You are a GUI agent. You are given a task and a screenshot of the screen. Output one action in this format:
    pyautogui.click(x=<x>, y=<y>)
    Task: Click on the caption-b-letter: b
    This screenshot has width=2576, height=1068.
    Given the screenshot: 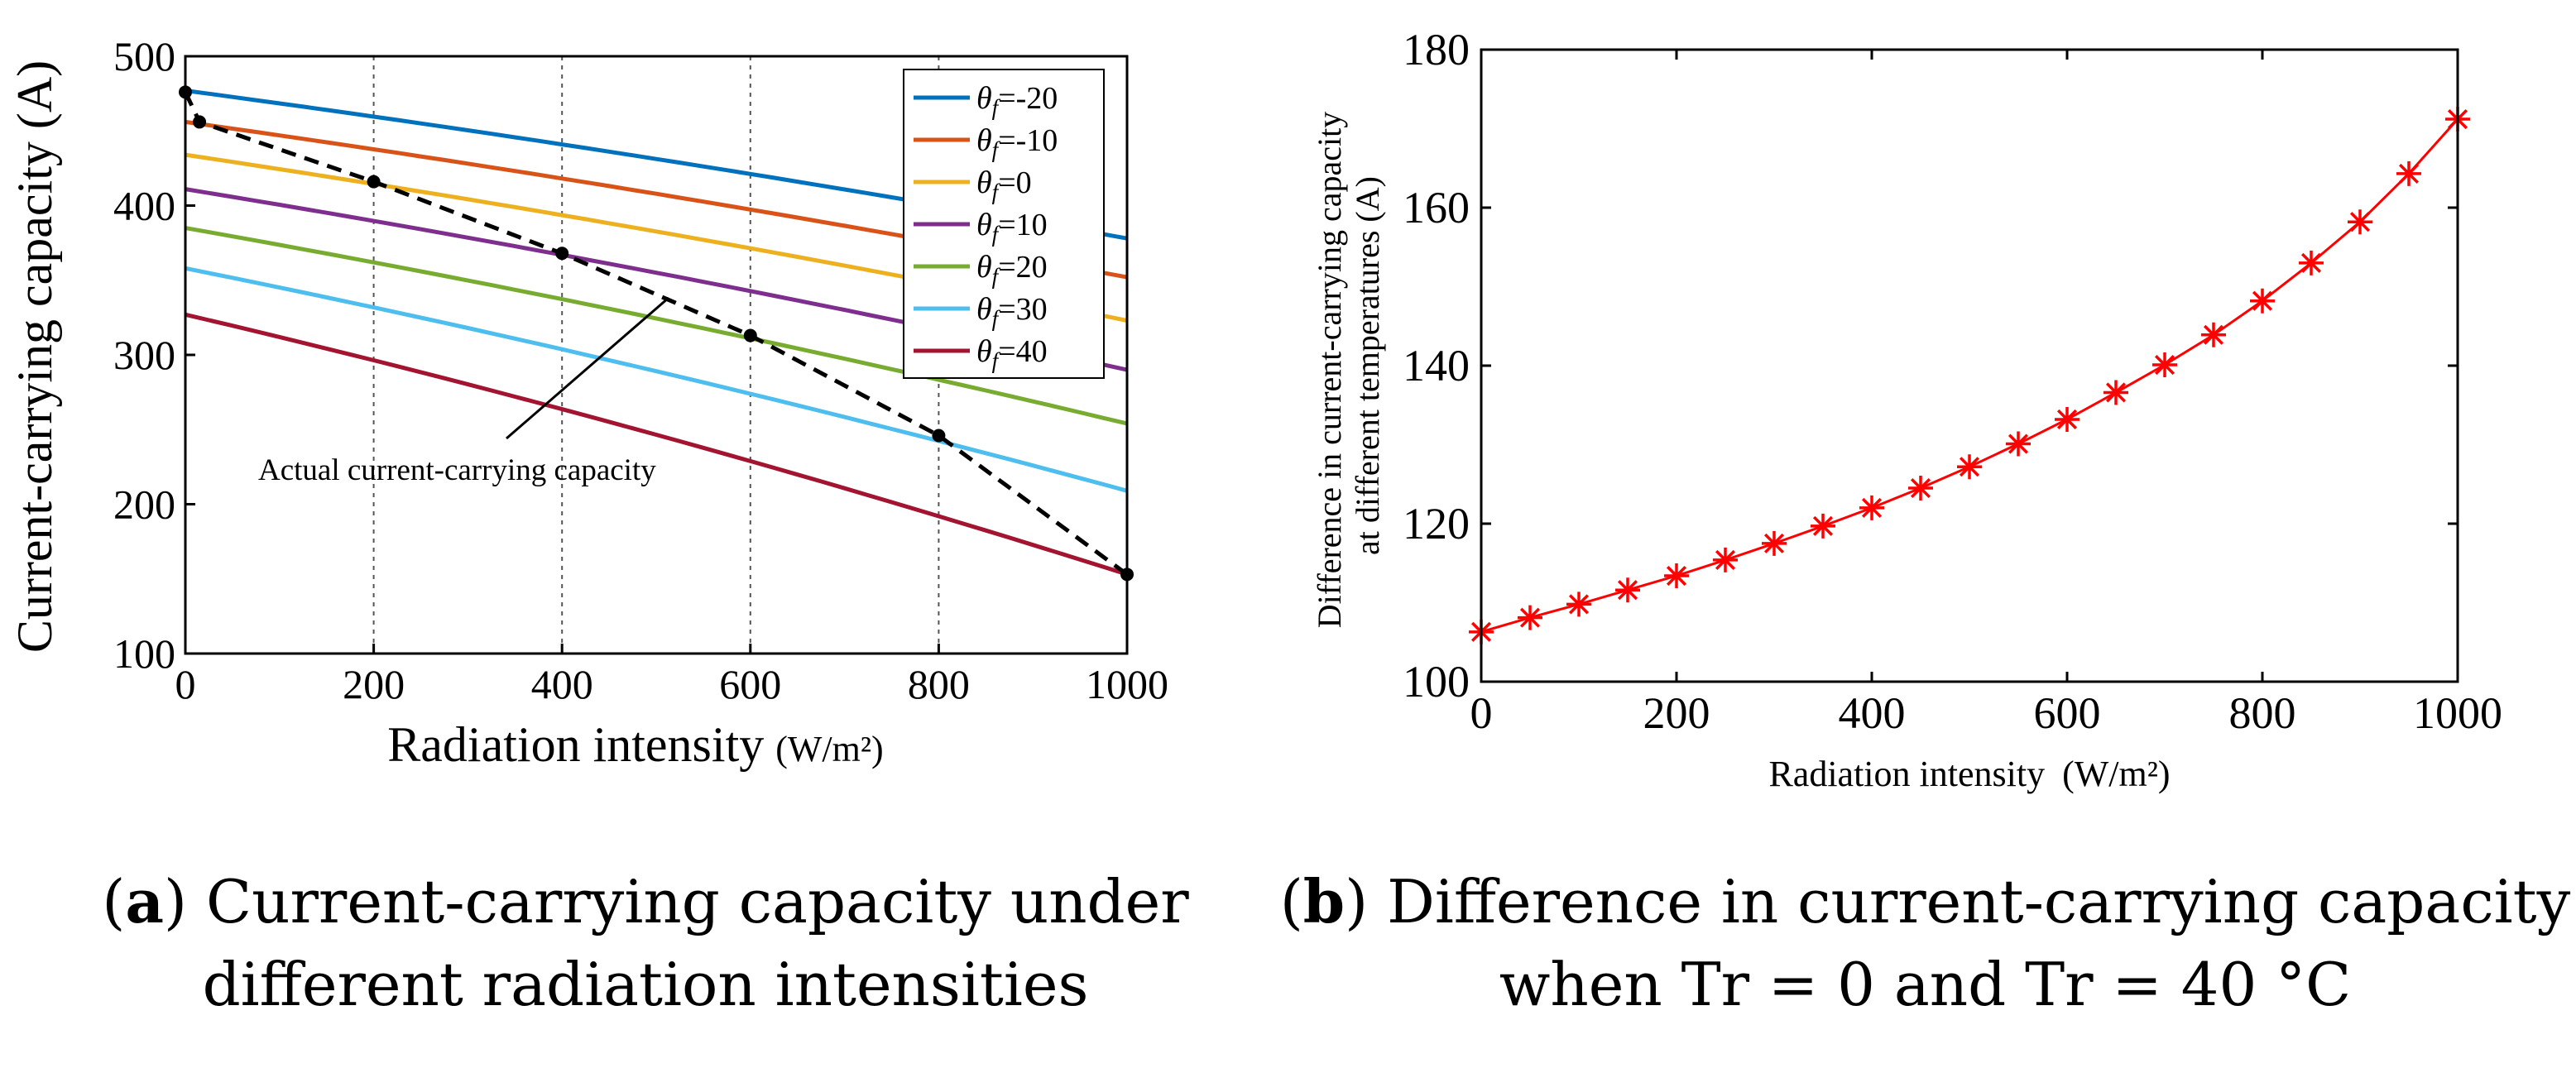 What is the action you would take?
    pyautogui.click(x=1324, y=901)
    